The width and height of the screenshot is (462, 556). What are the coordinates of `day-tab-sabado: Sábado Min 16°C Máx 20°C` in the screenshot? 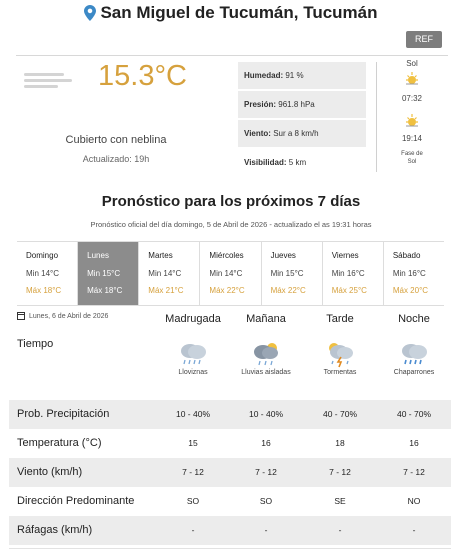 It's located at (410, 273).